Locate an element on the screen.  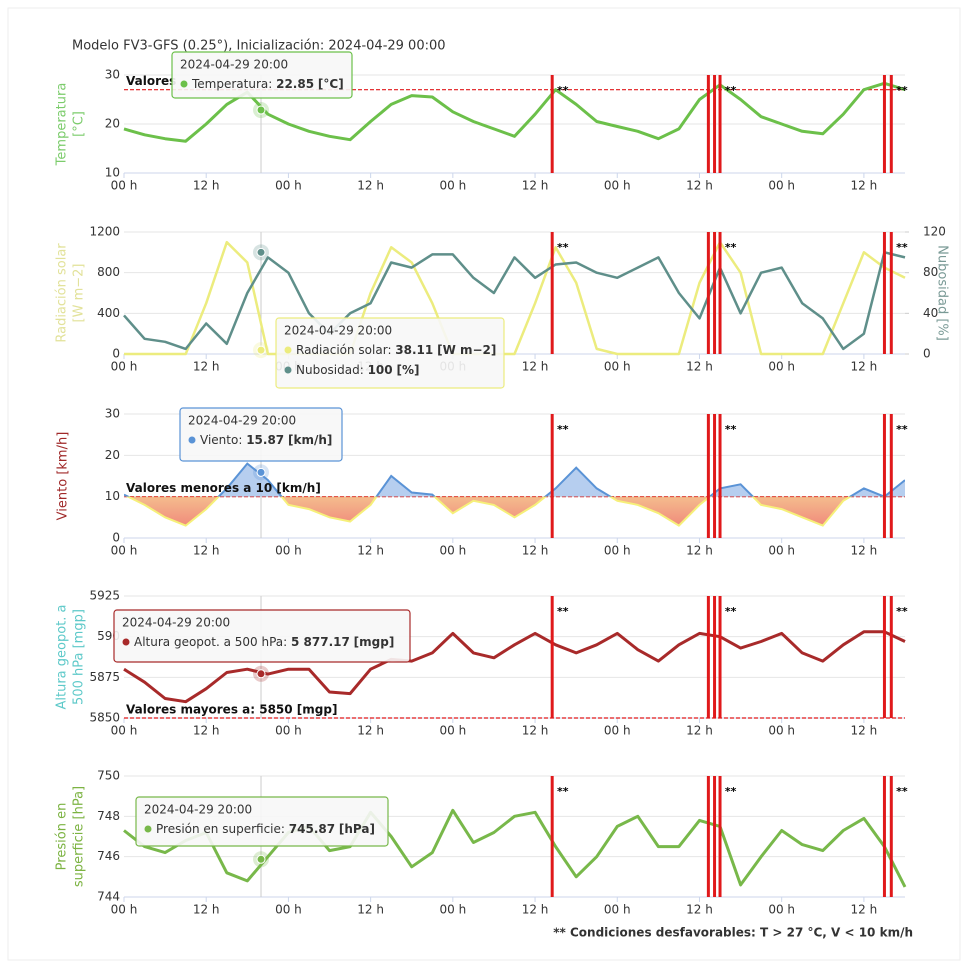
tooltip-item: Presión en superficie: 745.87 [hPa] is located at coordinates (265, 829).